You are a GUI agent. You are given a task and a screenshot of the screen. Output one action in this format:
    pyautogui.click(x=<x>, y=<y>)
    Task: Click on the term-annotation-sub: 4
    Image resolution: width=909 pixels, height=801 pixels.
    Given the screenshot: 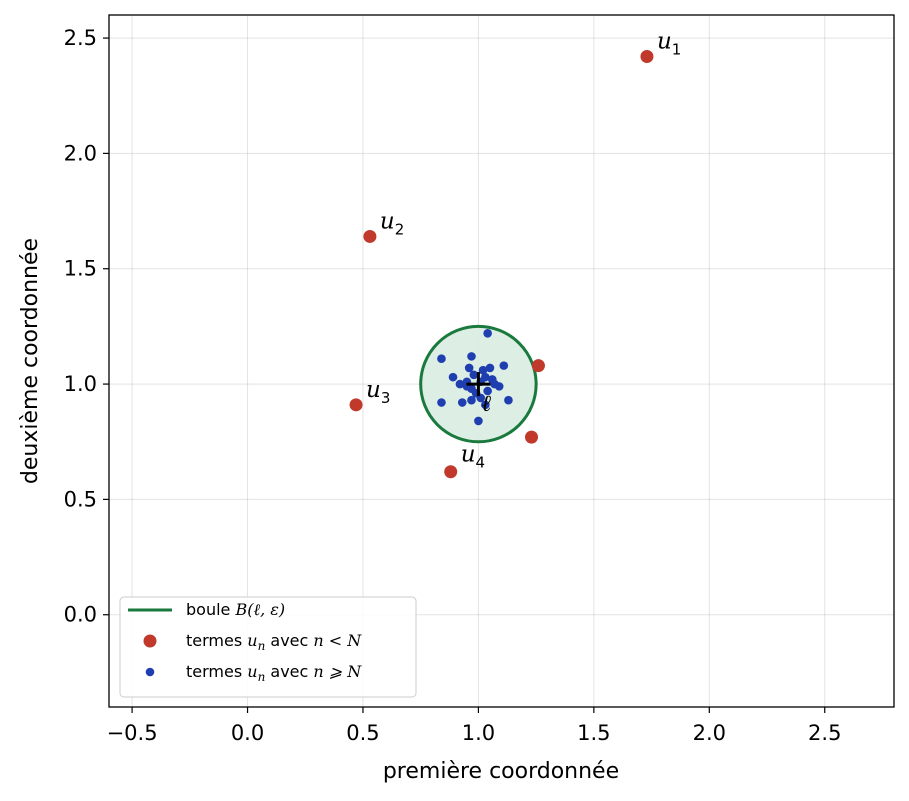 What is the action you would take?
    pyautogui.click(x=481, y=463)
    